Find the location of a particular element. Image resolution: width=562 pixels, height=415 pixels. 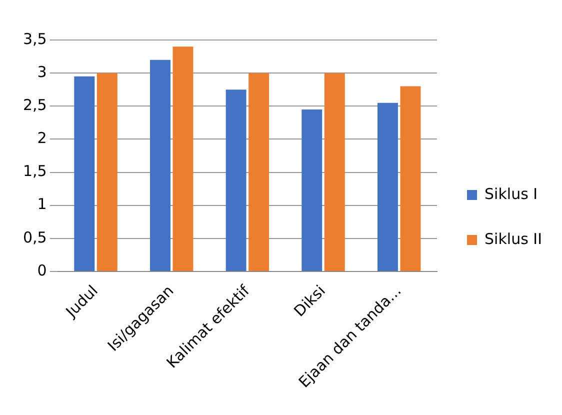

y-tick-label: 3,5 is located at coordinates (34, 39).